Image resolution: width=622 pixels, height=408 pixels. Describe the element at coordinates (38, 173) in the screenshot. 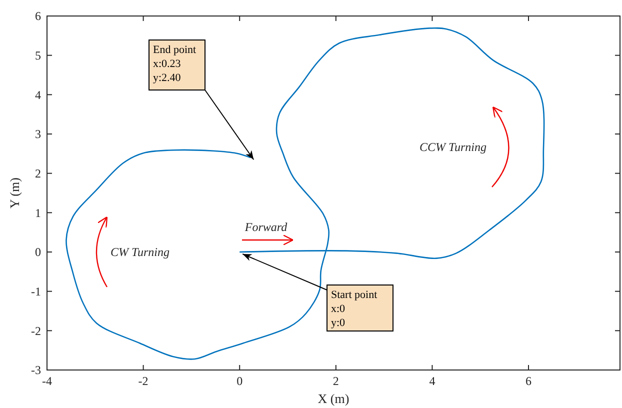

I see `y-tick-label: 2` at that location.